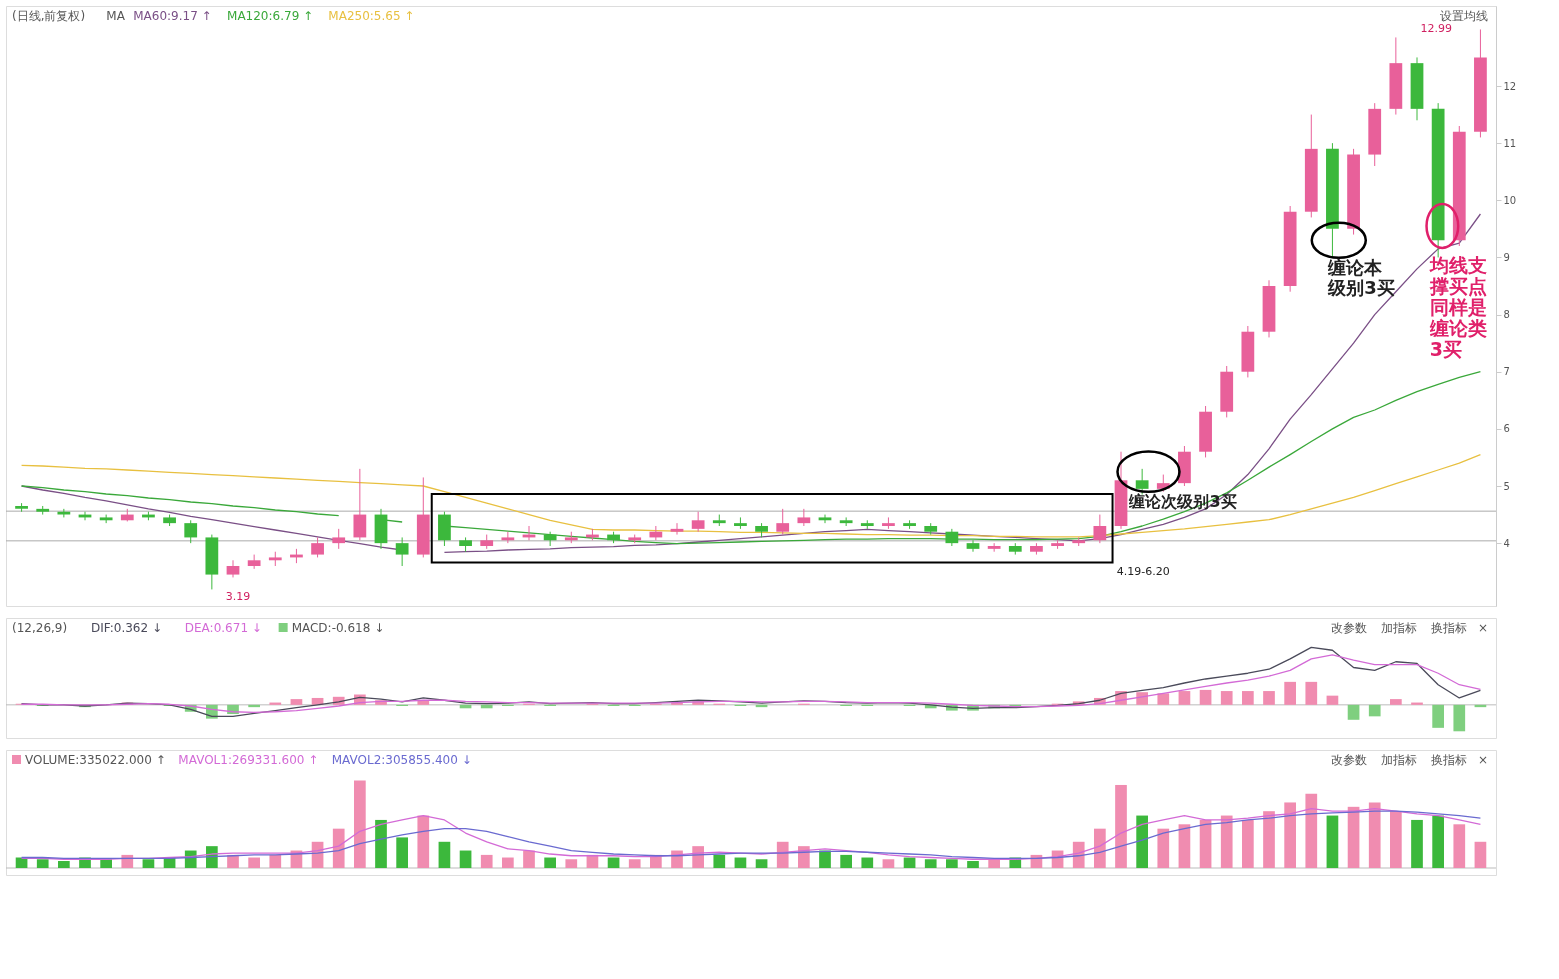 Image resolution: width=1559 pixels, height=979 pixels. What do you see at coordinates (1143, 571) in the screenshot?
I see `annotation: 4.19-6.20` at bounding box center [1143, 571].